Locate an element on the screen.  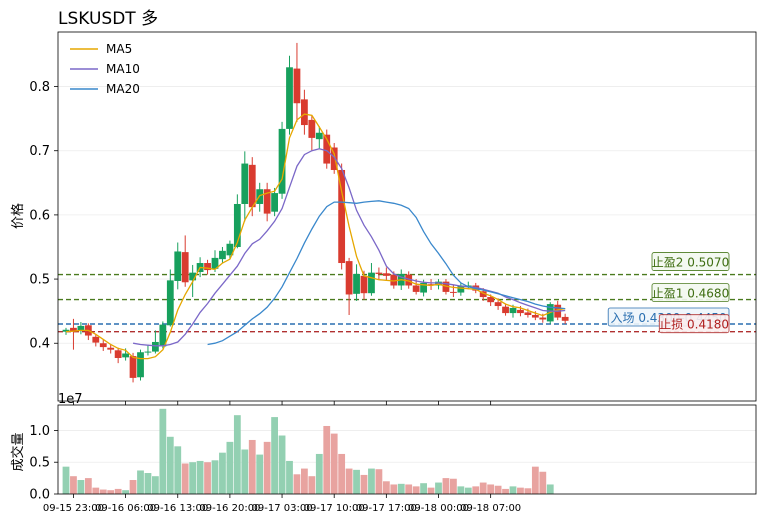
price-axis-label: 价格 is located at coordinates (18, 216).